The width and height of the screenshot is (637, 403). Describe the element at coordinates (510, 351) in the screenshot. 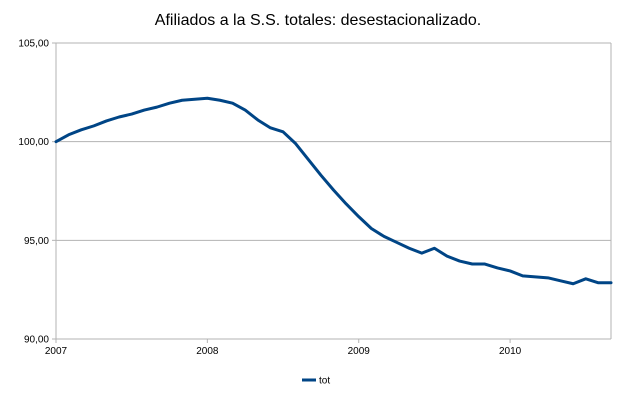

I see `x-tick-label: 2010` at that location.